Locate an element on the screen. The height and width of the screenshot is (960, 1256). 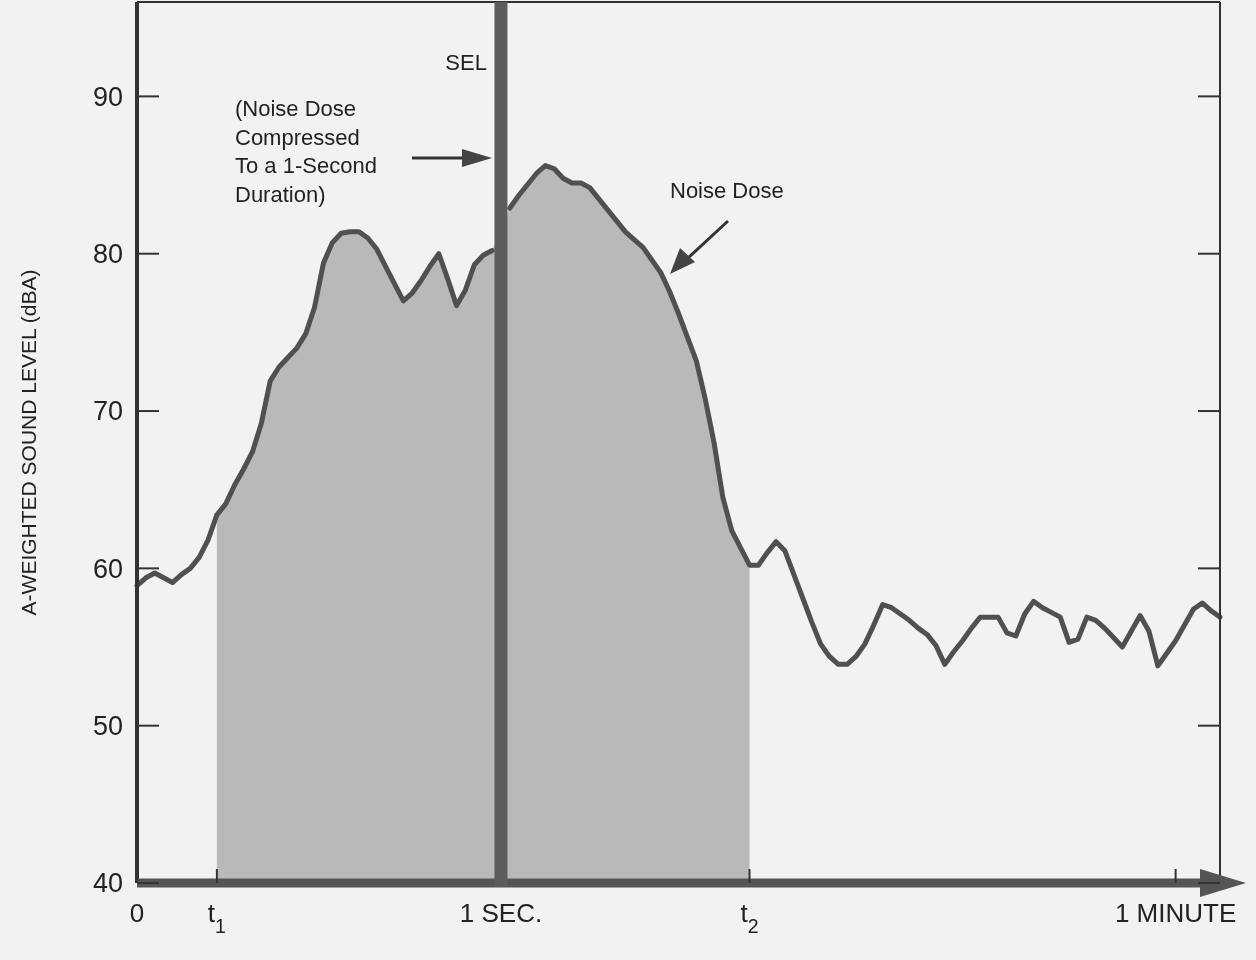
x-tick-label: 0 is located at coordinates (137, 913).